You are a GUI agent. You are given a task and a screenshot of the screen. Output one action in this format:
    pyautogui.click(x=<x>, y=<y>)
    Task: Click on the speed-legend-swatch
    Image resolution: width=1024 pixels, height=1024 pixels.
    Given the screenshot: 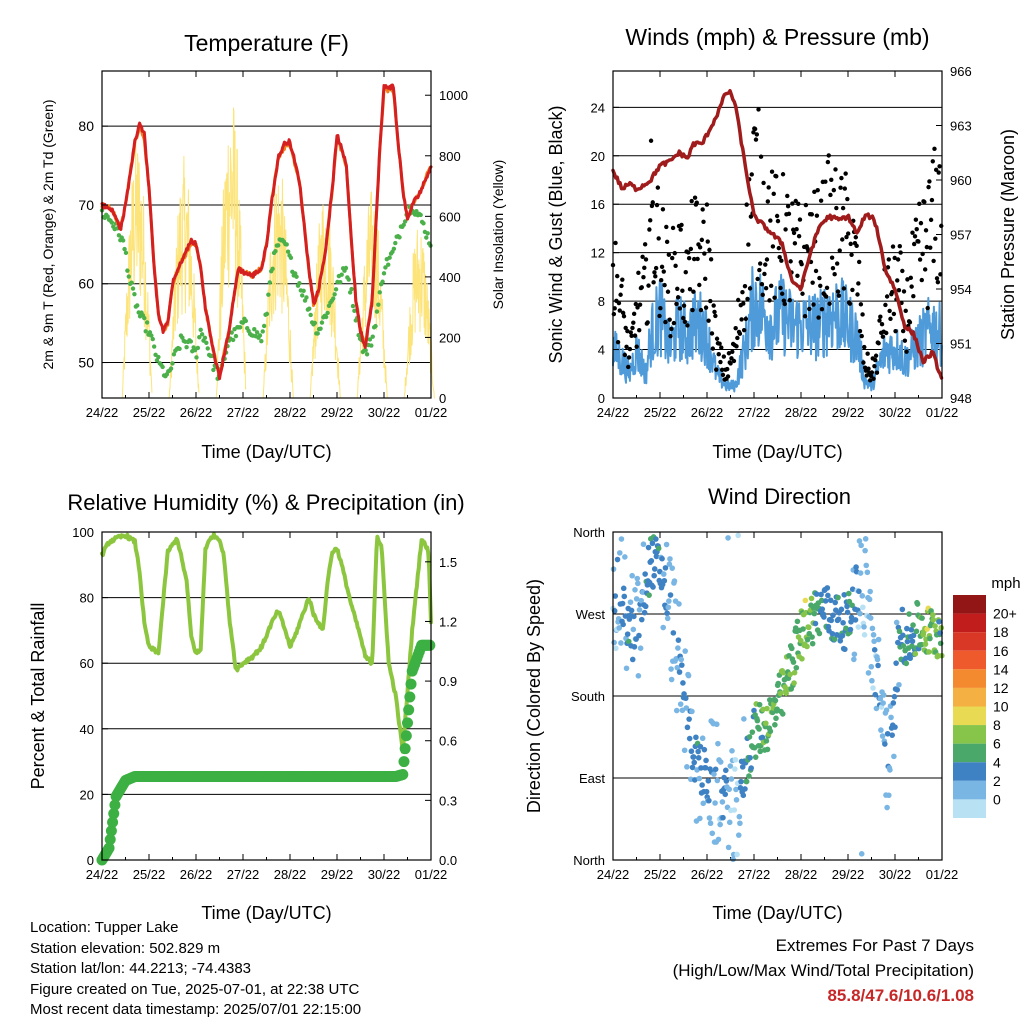 What is the action you would take?
    pyautogui.click(x=969, y=808)
    